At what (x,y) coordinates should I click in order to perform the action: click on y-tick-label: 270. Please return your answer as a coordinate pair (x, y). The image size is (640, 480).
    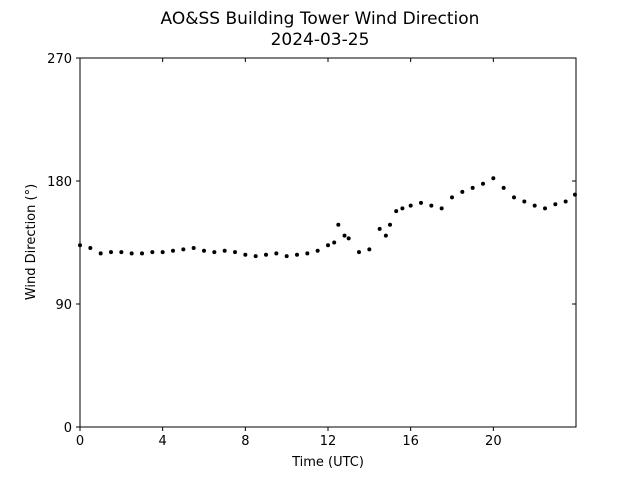
    Looking at the image, I should click on (59, 59).